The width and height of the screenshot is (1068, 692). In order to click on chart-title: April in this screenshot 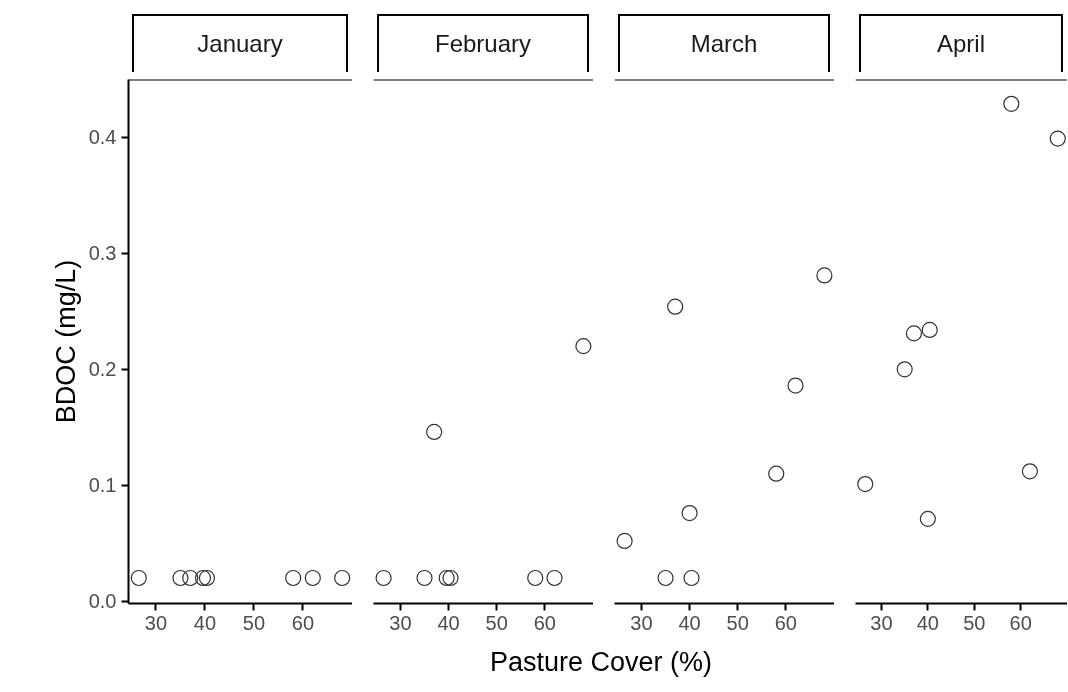, I will do `click(960, 44)`.